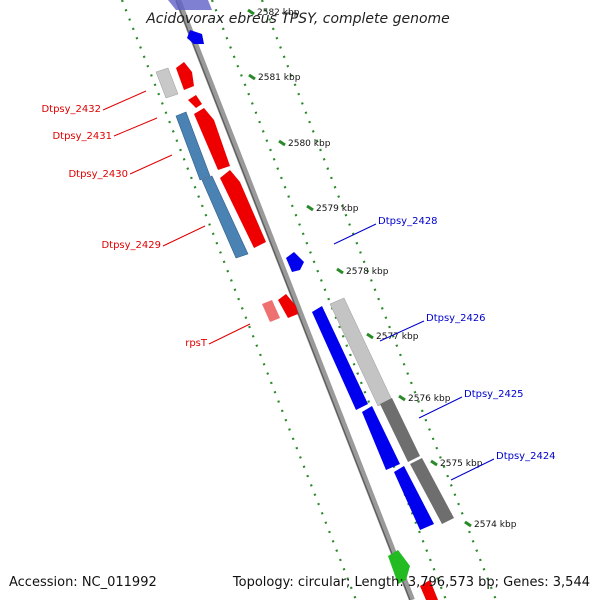  What do you see at coordinates (82, 136) in the screenshot?
I see `gene-label: Dtpsy_2431` at bounding box center [82, 136].